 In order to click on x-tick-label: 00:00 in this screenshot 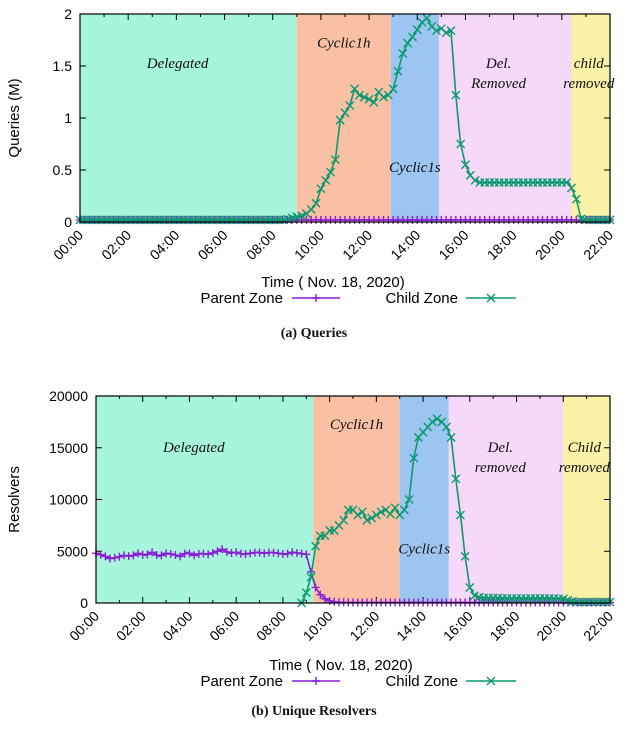, I will do `click(68, 245)`.